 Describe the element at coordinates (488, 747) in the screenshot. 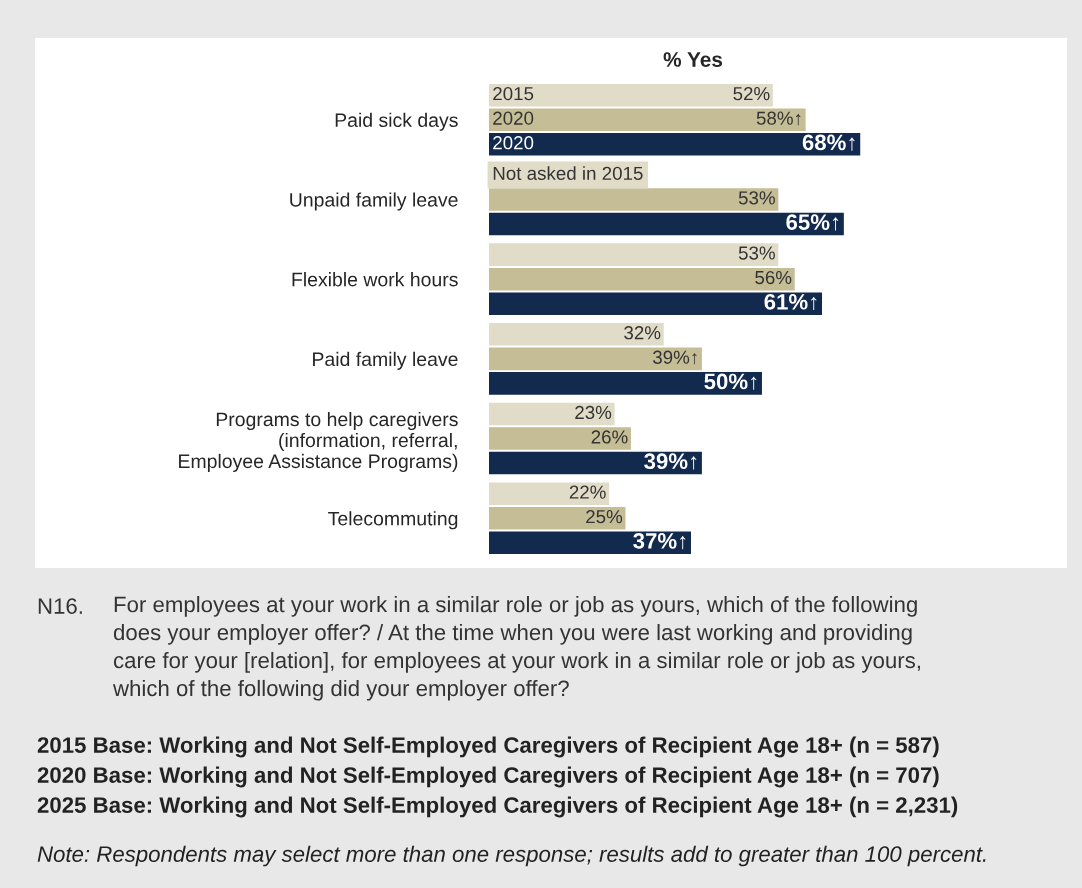

I see `text: 2015 Base: Working and Not Self-Employed Caregivers of Recipient Age 18+ (n = 587)` at that location.